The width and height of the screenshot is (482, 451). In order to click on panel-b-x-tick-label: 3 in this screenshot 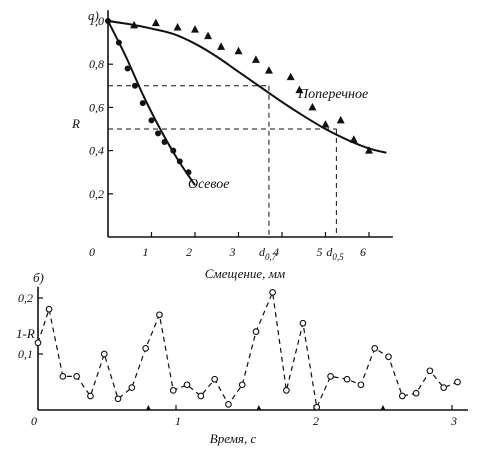, I will do `click(453, 421)`.